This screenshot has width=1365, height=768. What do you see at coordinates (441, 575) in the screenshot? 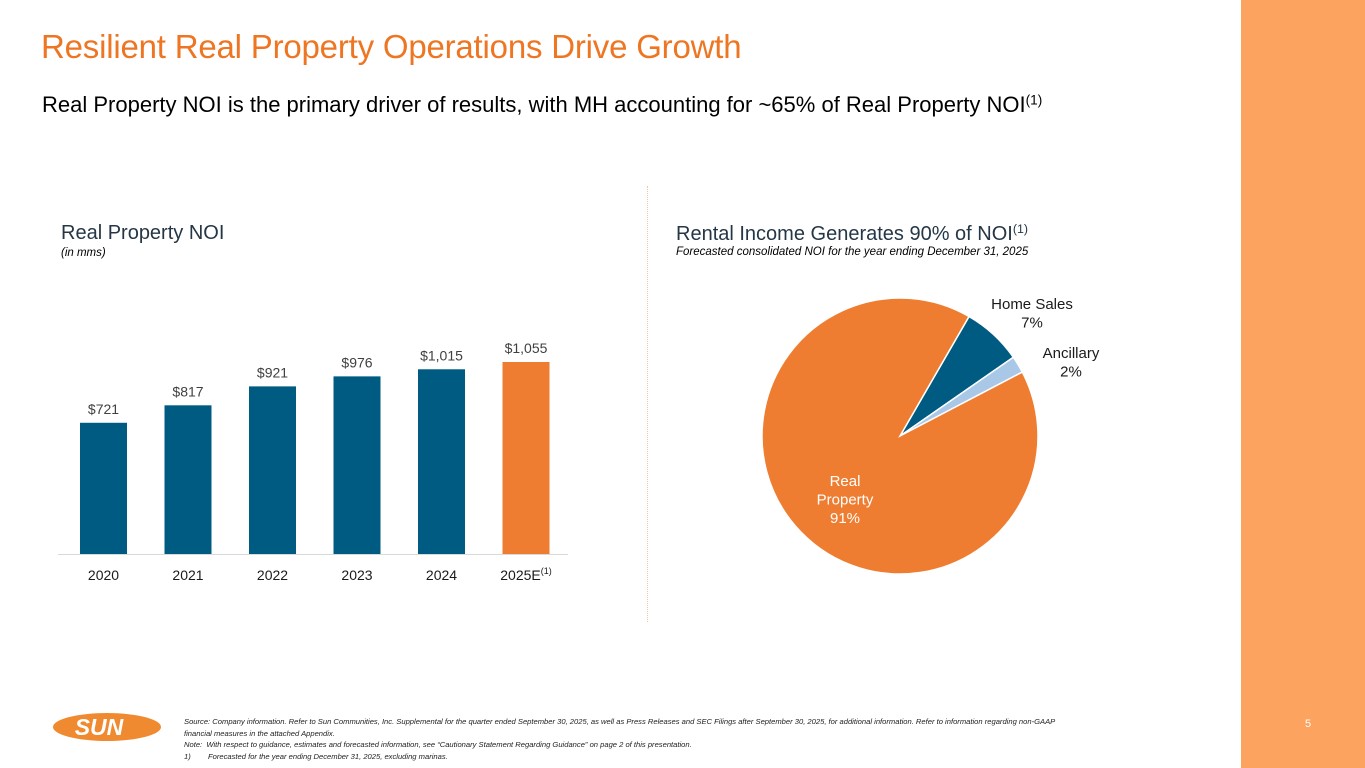
I see `x-tick-2024: 2024` at bounding box center [441, 575].